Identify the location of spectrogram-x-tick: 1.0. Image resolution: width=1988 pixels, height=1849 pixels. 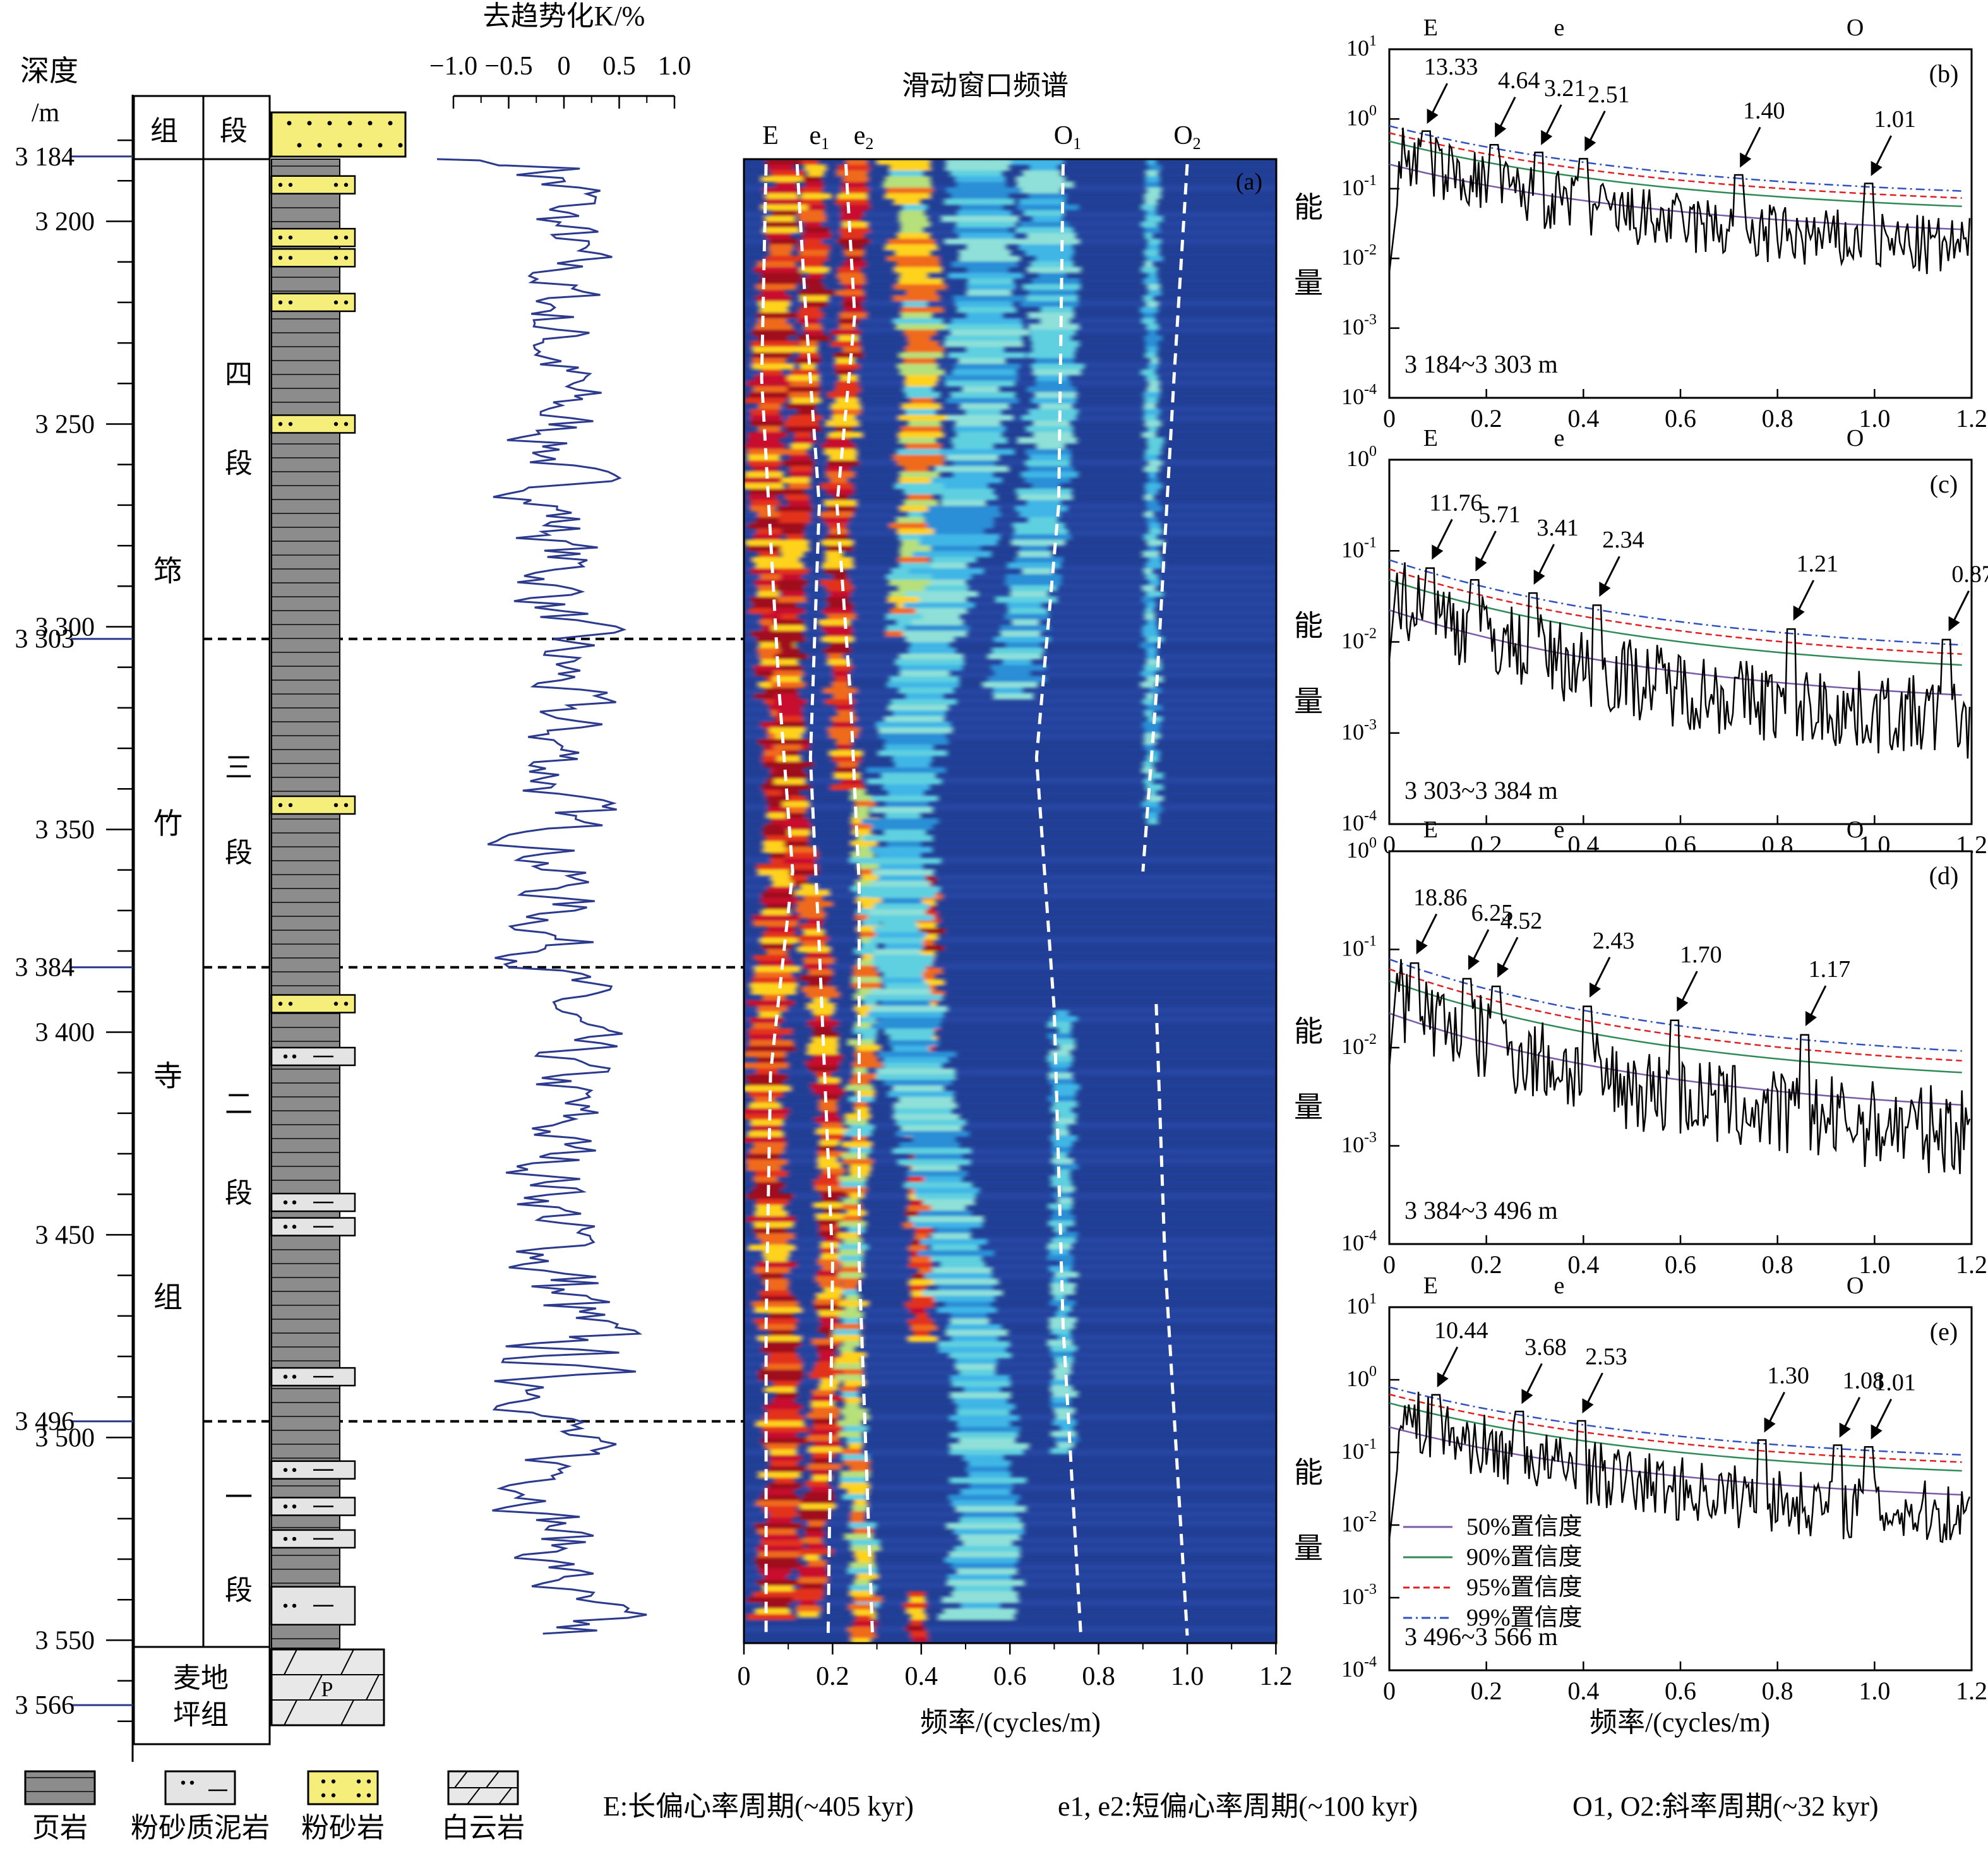
(1187, 1676).